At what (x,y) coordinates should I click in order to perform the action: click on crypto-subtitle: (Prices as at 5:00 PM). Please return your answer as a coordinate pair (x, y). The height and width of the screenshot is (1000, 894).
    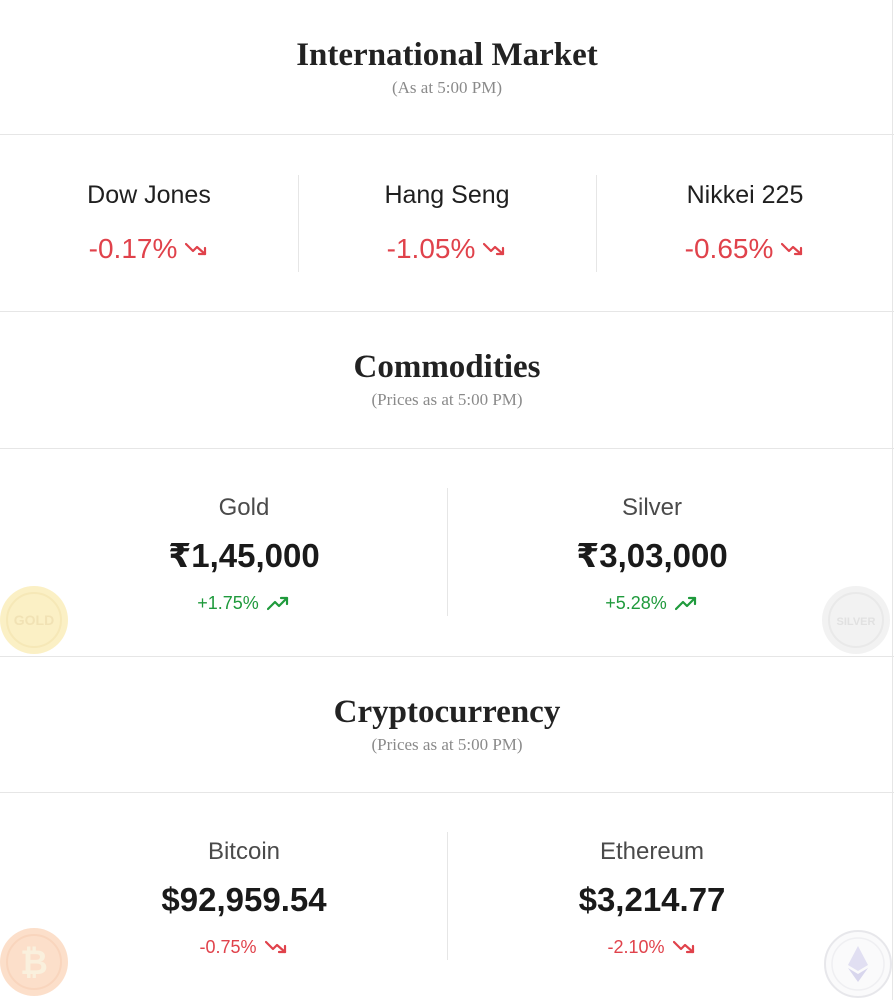
    Looking at the image, I should click on (447, 744).